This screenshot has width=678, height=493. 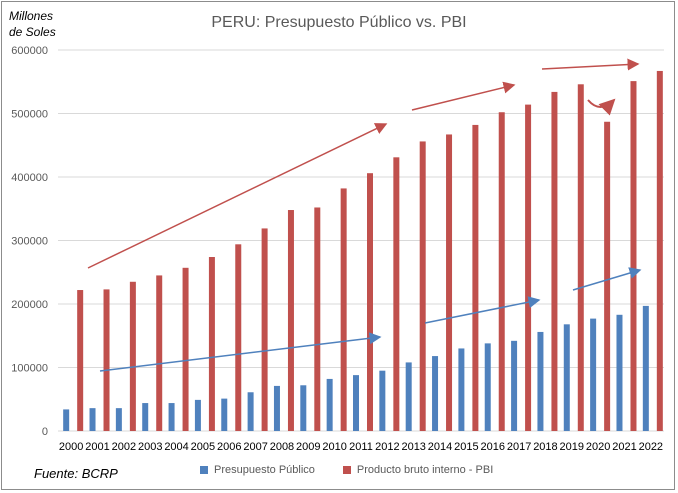 I want to click on y-axis-unit-caption: Millones de Soles, so click(x=32, y=24).